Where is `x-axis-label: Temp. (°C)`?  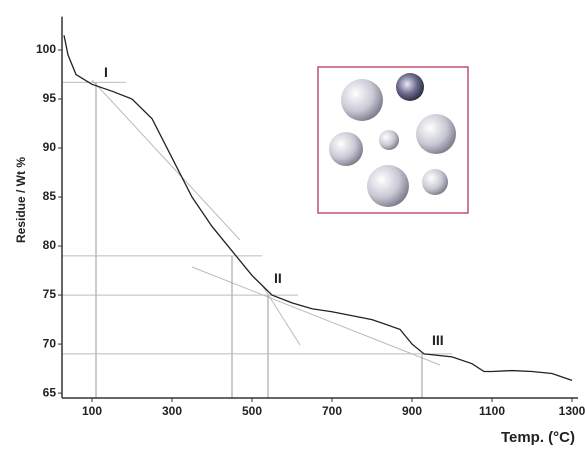
x-axis-label: Temp. (°C) is located at coordinates (538, 437).